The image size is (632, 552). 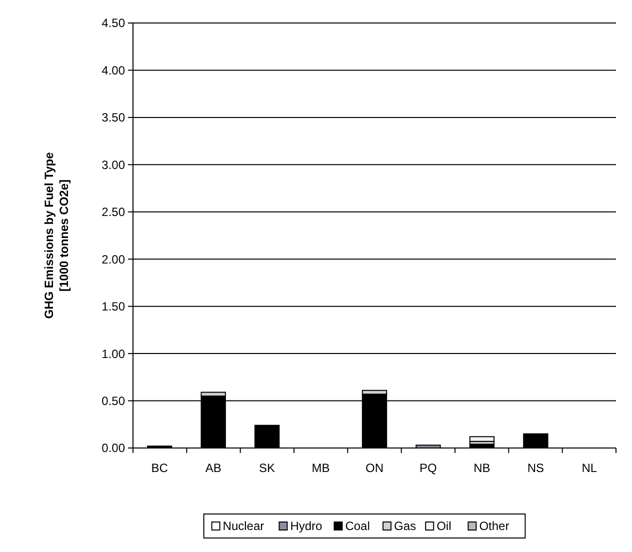 What do you see at coordinates (375, 468) in the screenshot?
I see `x-tick-label: ON` at bounding box center [375, 468].